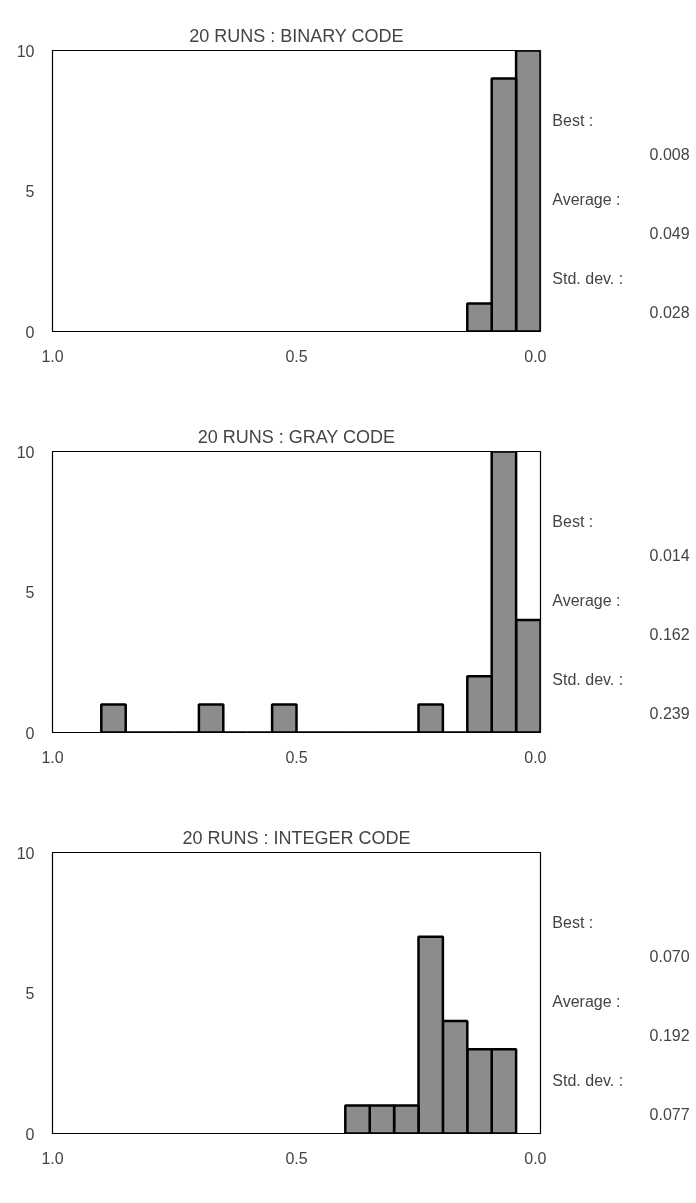 Image resolution: width=696 pixels, height=1203 pixels. I want to click on text: 0.014, so click(669, 556).